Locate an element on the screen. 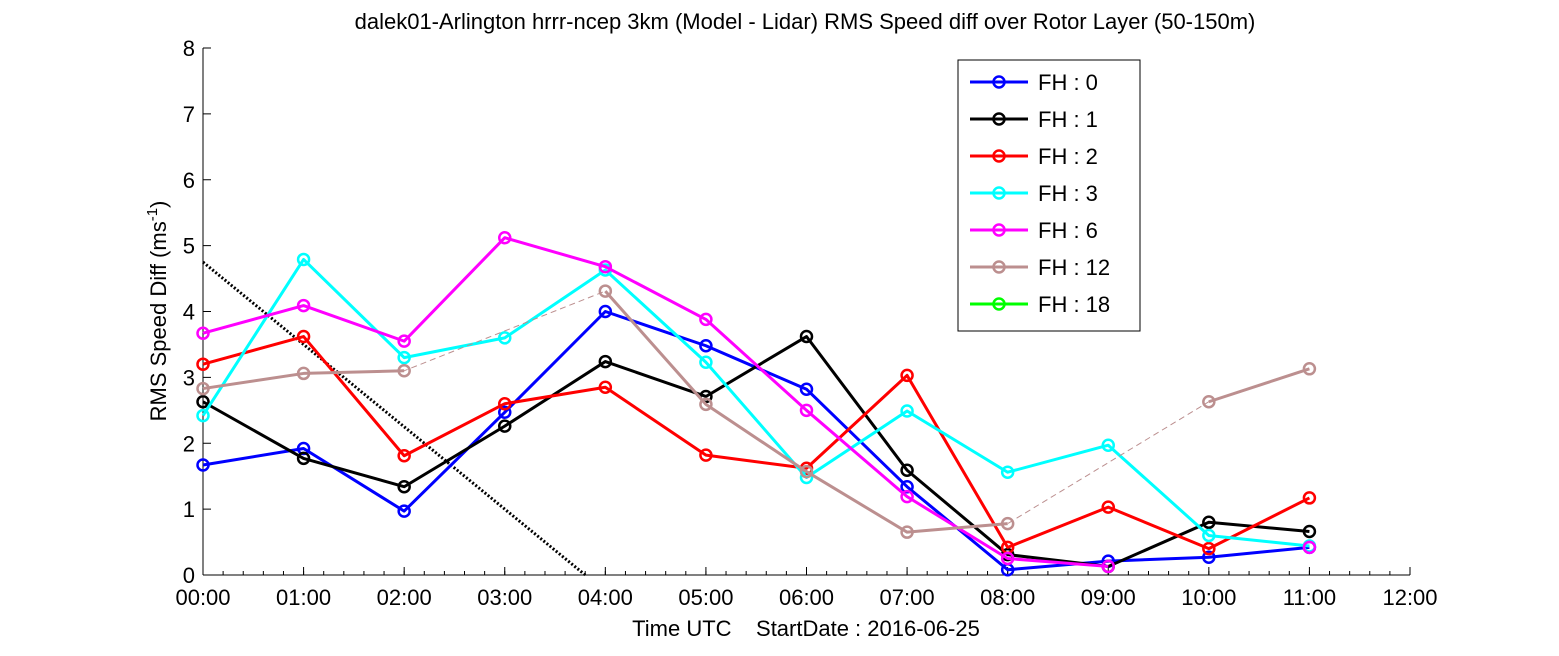 The width and height of the screenshot is (1559, 656). legend-entry-label: FH : 3 is located at coordinates (1068, 193).